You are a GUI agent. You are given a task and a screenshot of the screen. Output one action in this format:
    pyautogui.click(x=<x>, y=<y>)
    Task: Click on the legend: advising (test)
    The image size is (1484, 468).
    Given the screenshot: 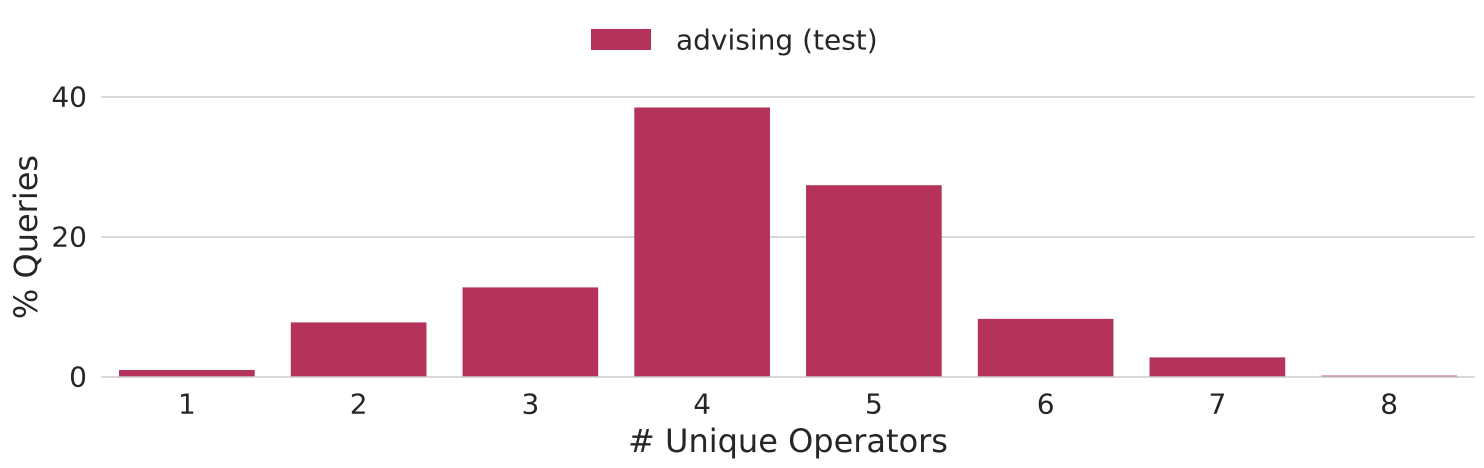 What is the action you would take?
    pyautogui.click(x=734, y=40)
    